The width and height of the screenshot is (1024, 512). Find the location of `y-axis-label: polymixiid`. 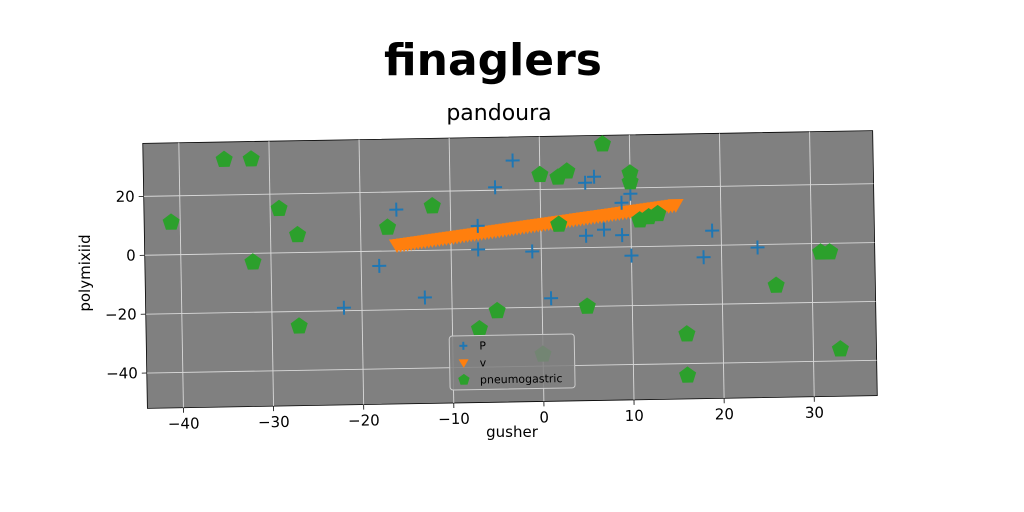

y-axis-label: polymixiid is located at coordinates (85, 272).